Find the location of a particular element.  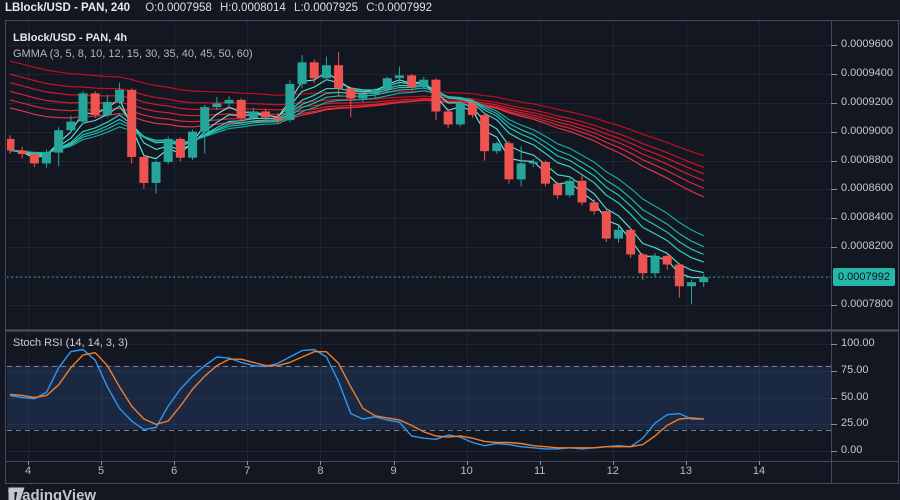

price-axis-label: 0.0008800 is located at coordinates (867, 159).